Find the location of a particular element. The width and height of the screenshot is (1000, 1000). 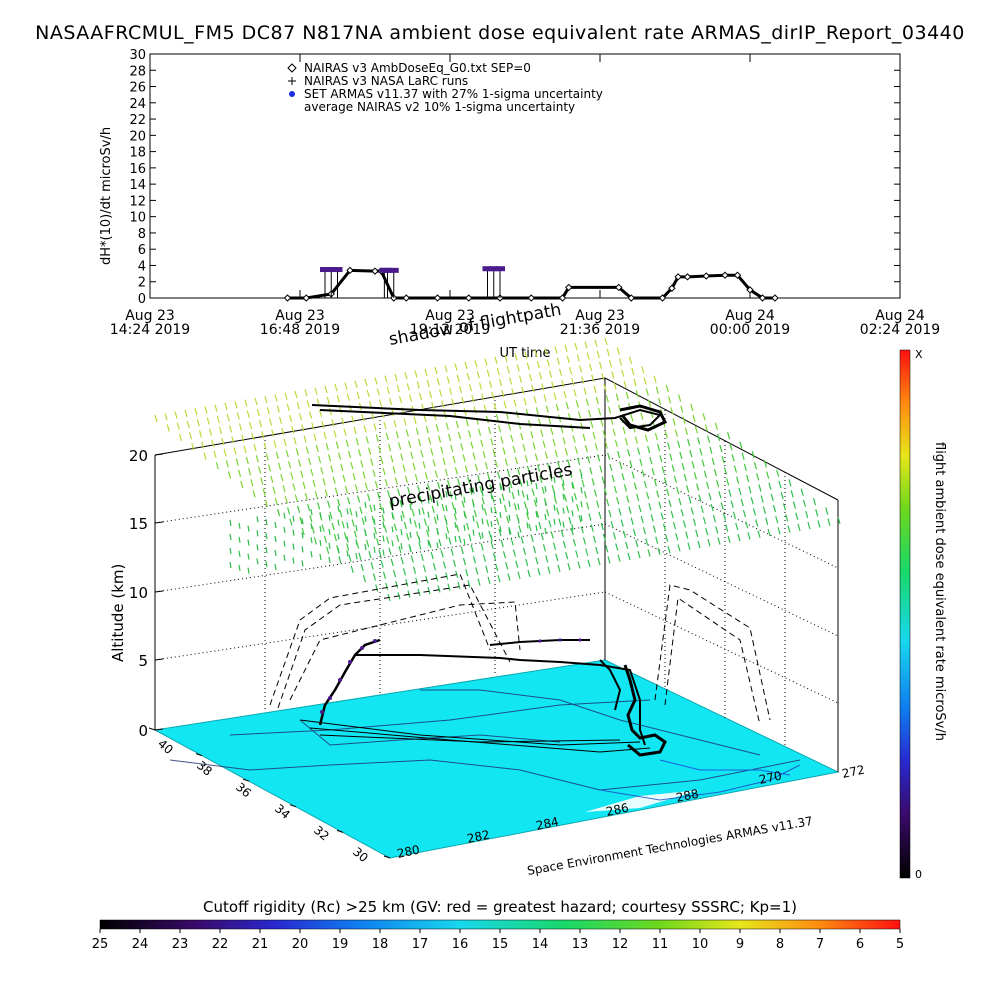

rigidity-colorbar-ticks: 25 24 23 22 21 20 19 18 17 16 15 14 13 12 11 10 9 8 7 6 5 is located at coordinates (498, 940).